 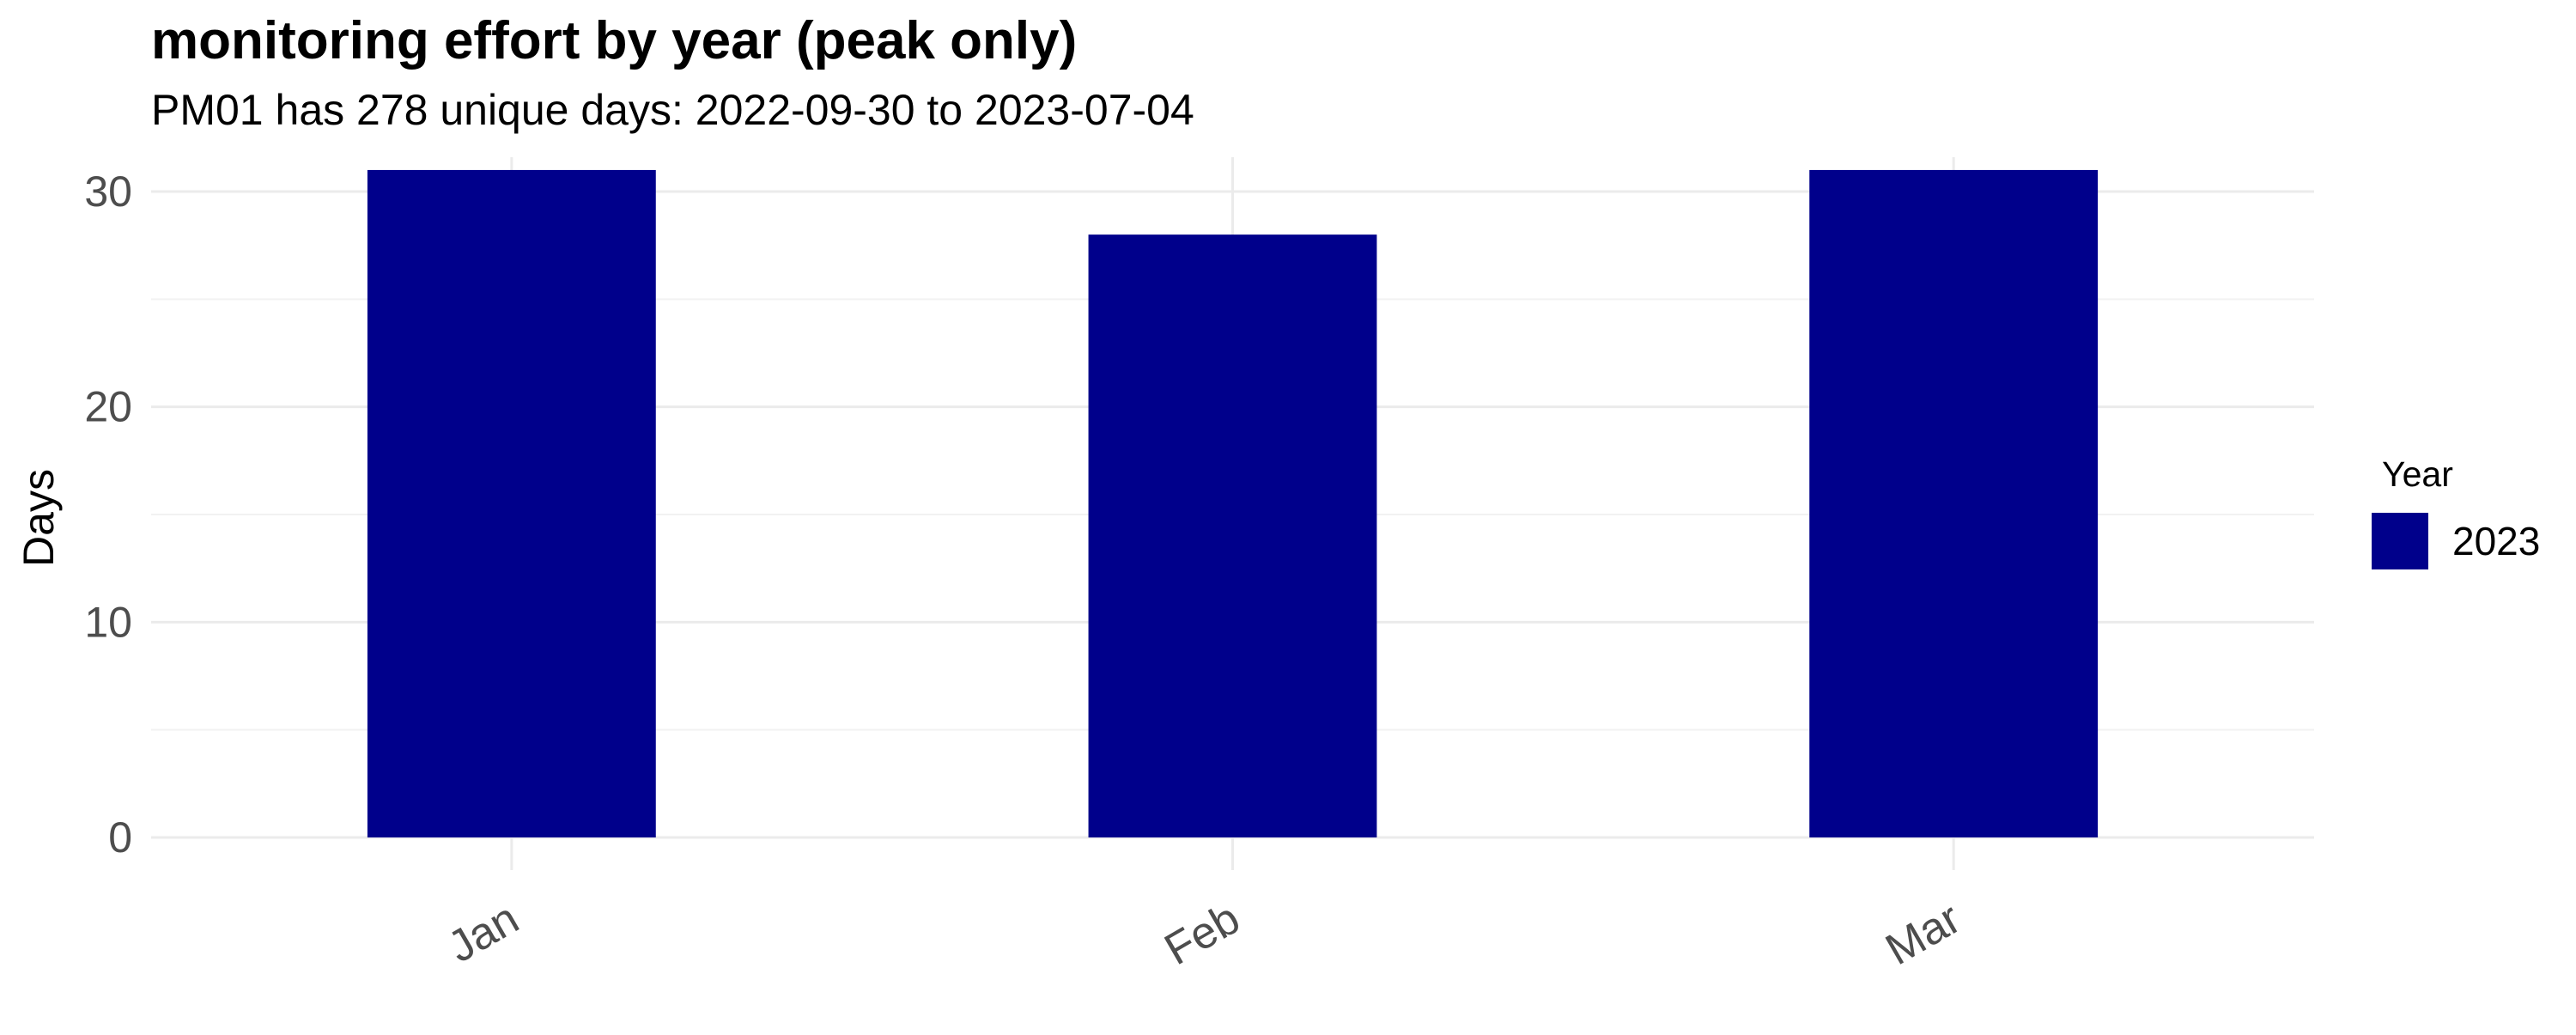 I want to click on legend-title: Year, so click(x=2418, y=474).